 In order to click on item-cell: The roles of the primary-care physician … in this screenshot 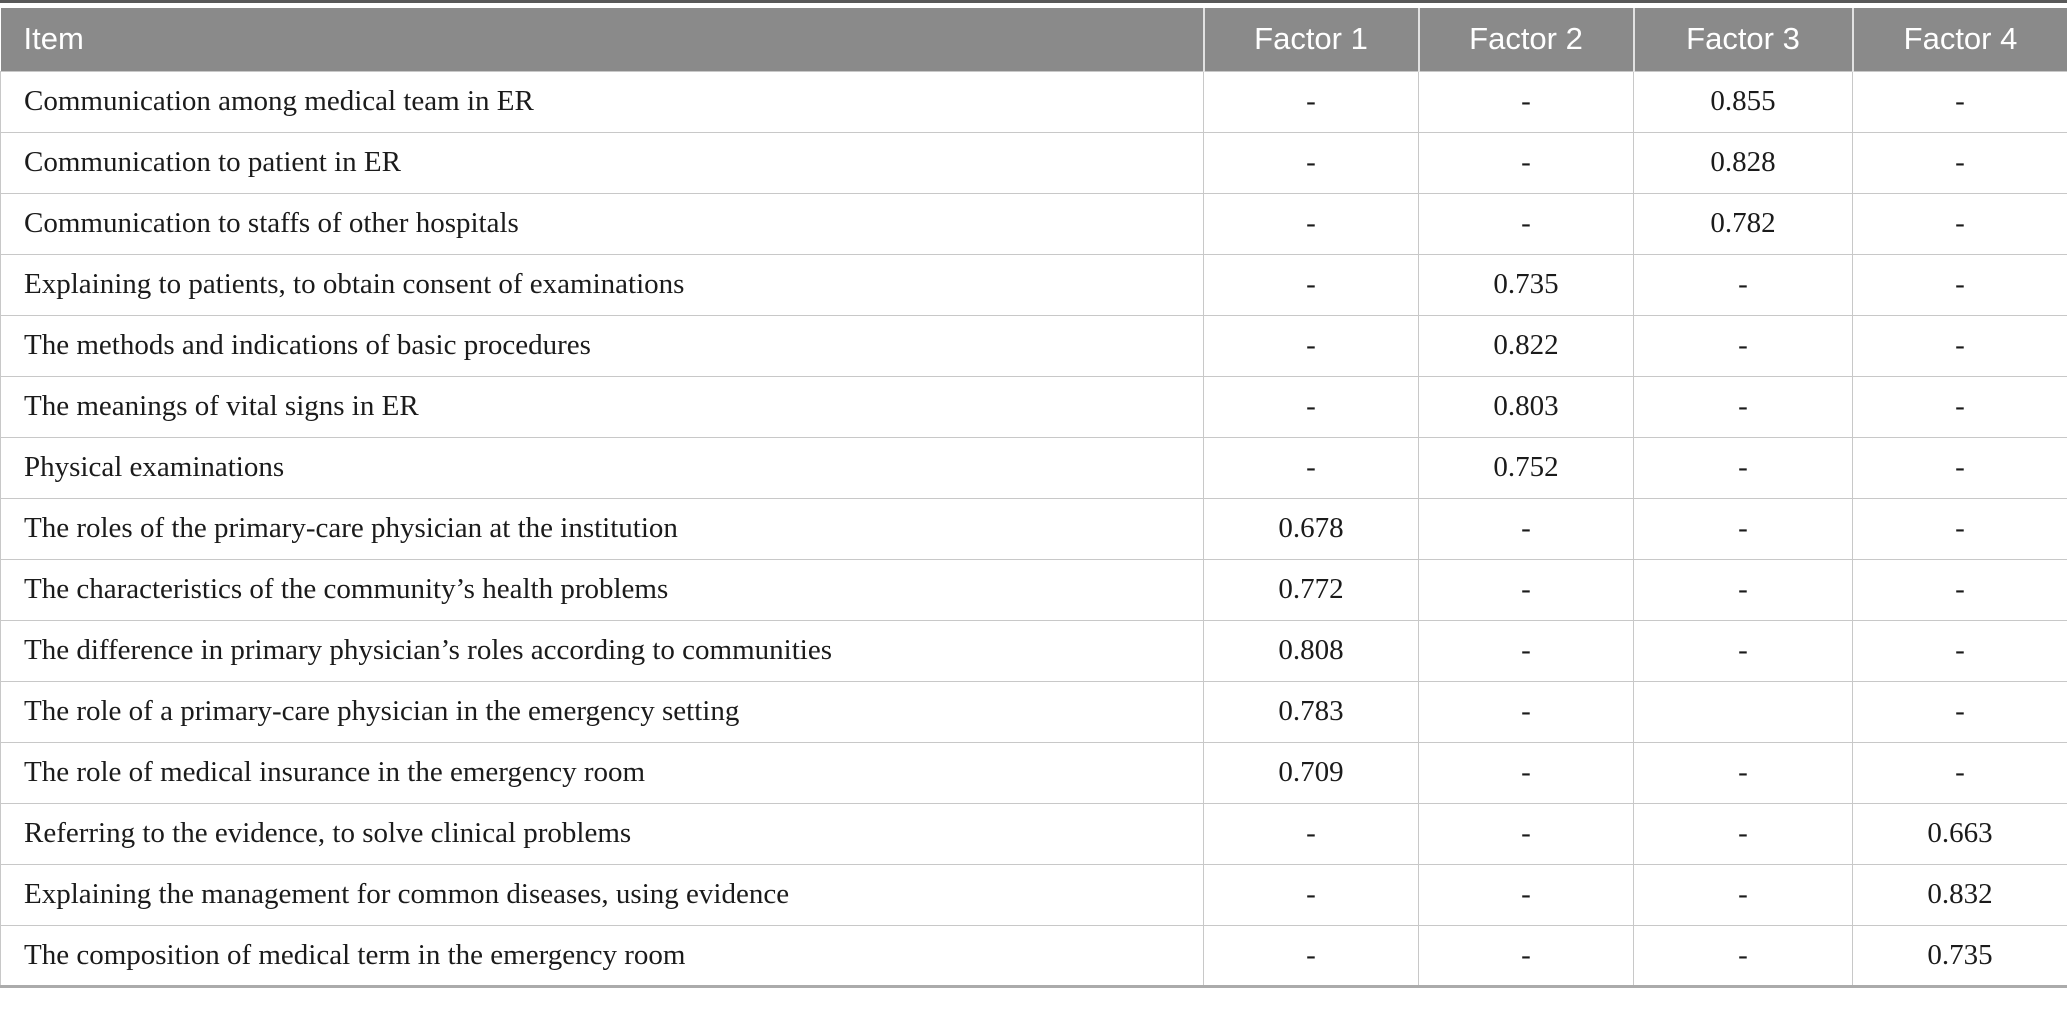, I will do `click(602, 528)`.